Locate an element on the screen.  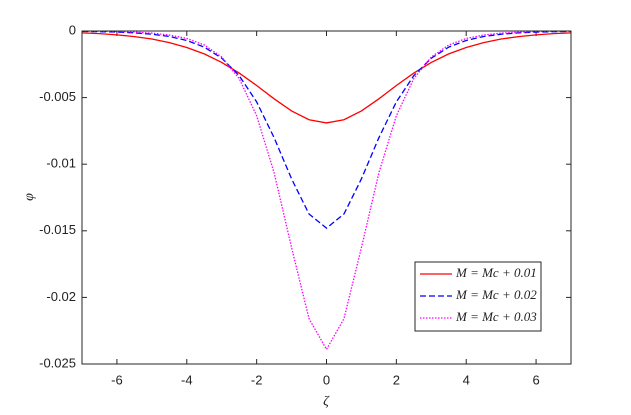
x-tick-label: 4 is located at coordinates (466, 379).